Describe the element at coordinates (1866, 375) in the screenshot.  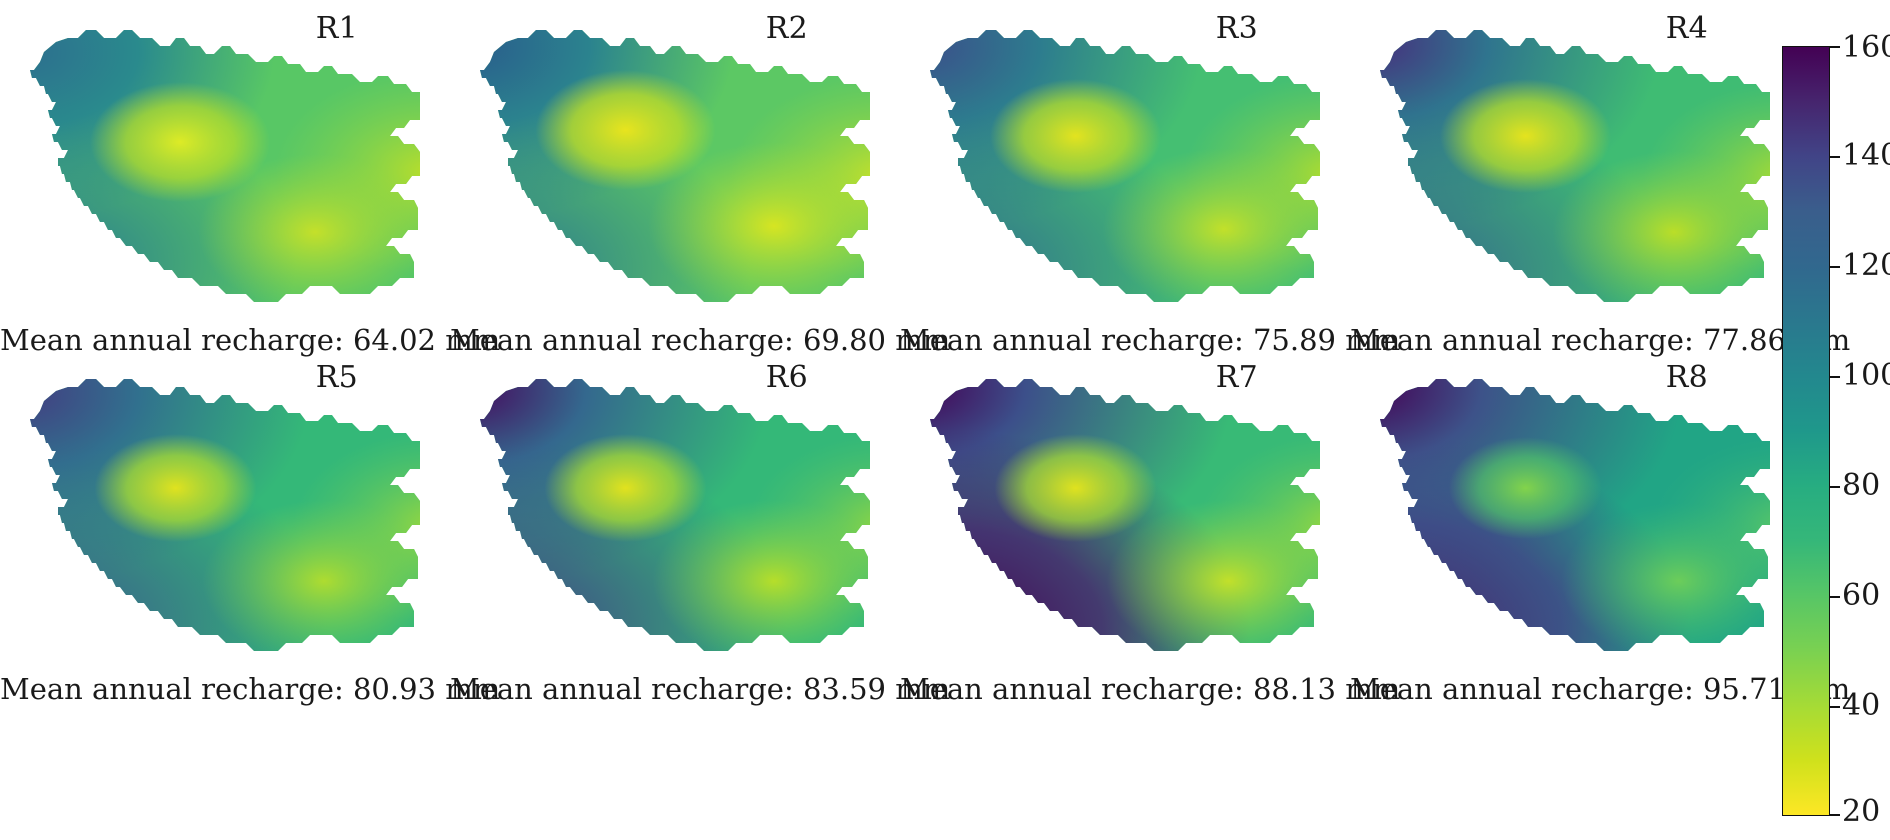
I see `colorbar-label-100: 100` at that location.